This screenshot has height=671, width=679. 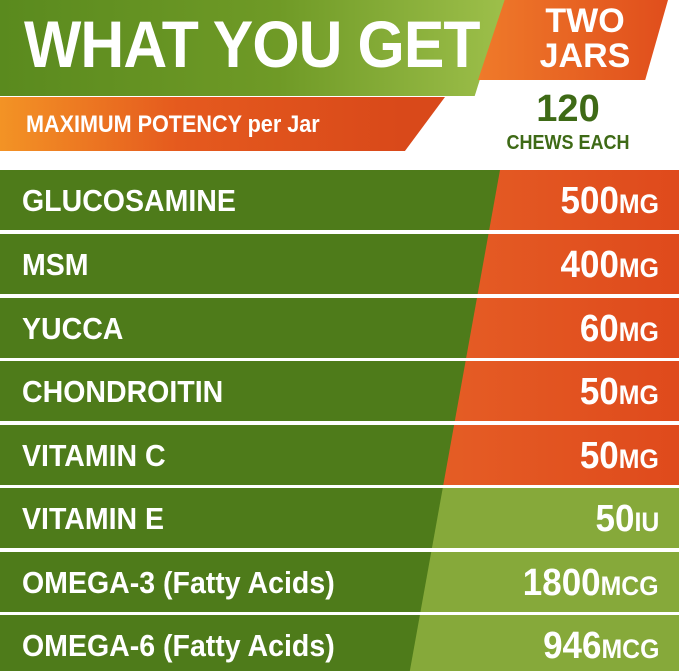 I want to click on ingredient-name: OMEGA-6 (Fatty Acids), so click(x=178, y=645).